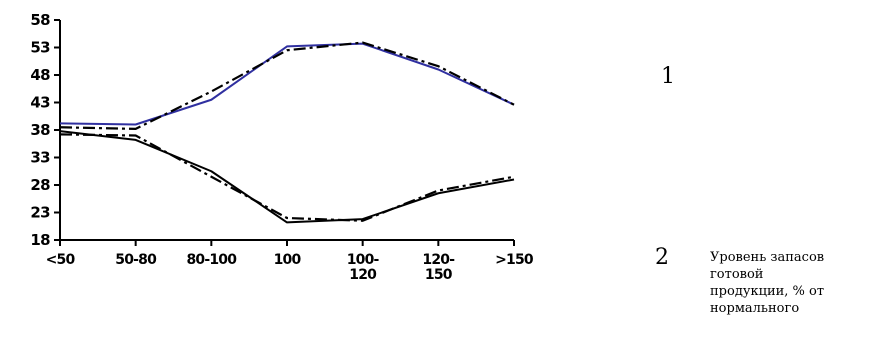 The image size is (887, 338). I want to click on x-tick-label: 80-100, so click(211, 260).